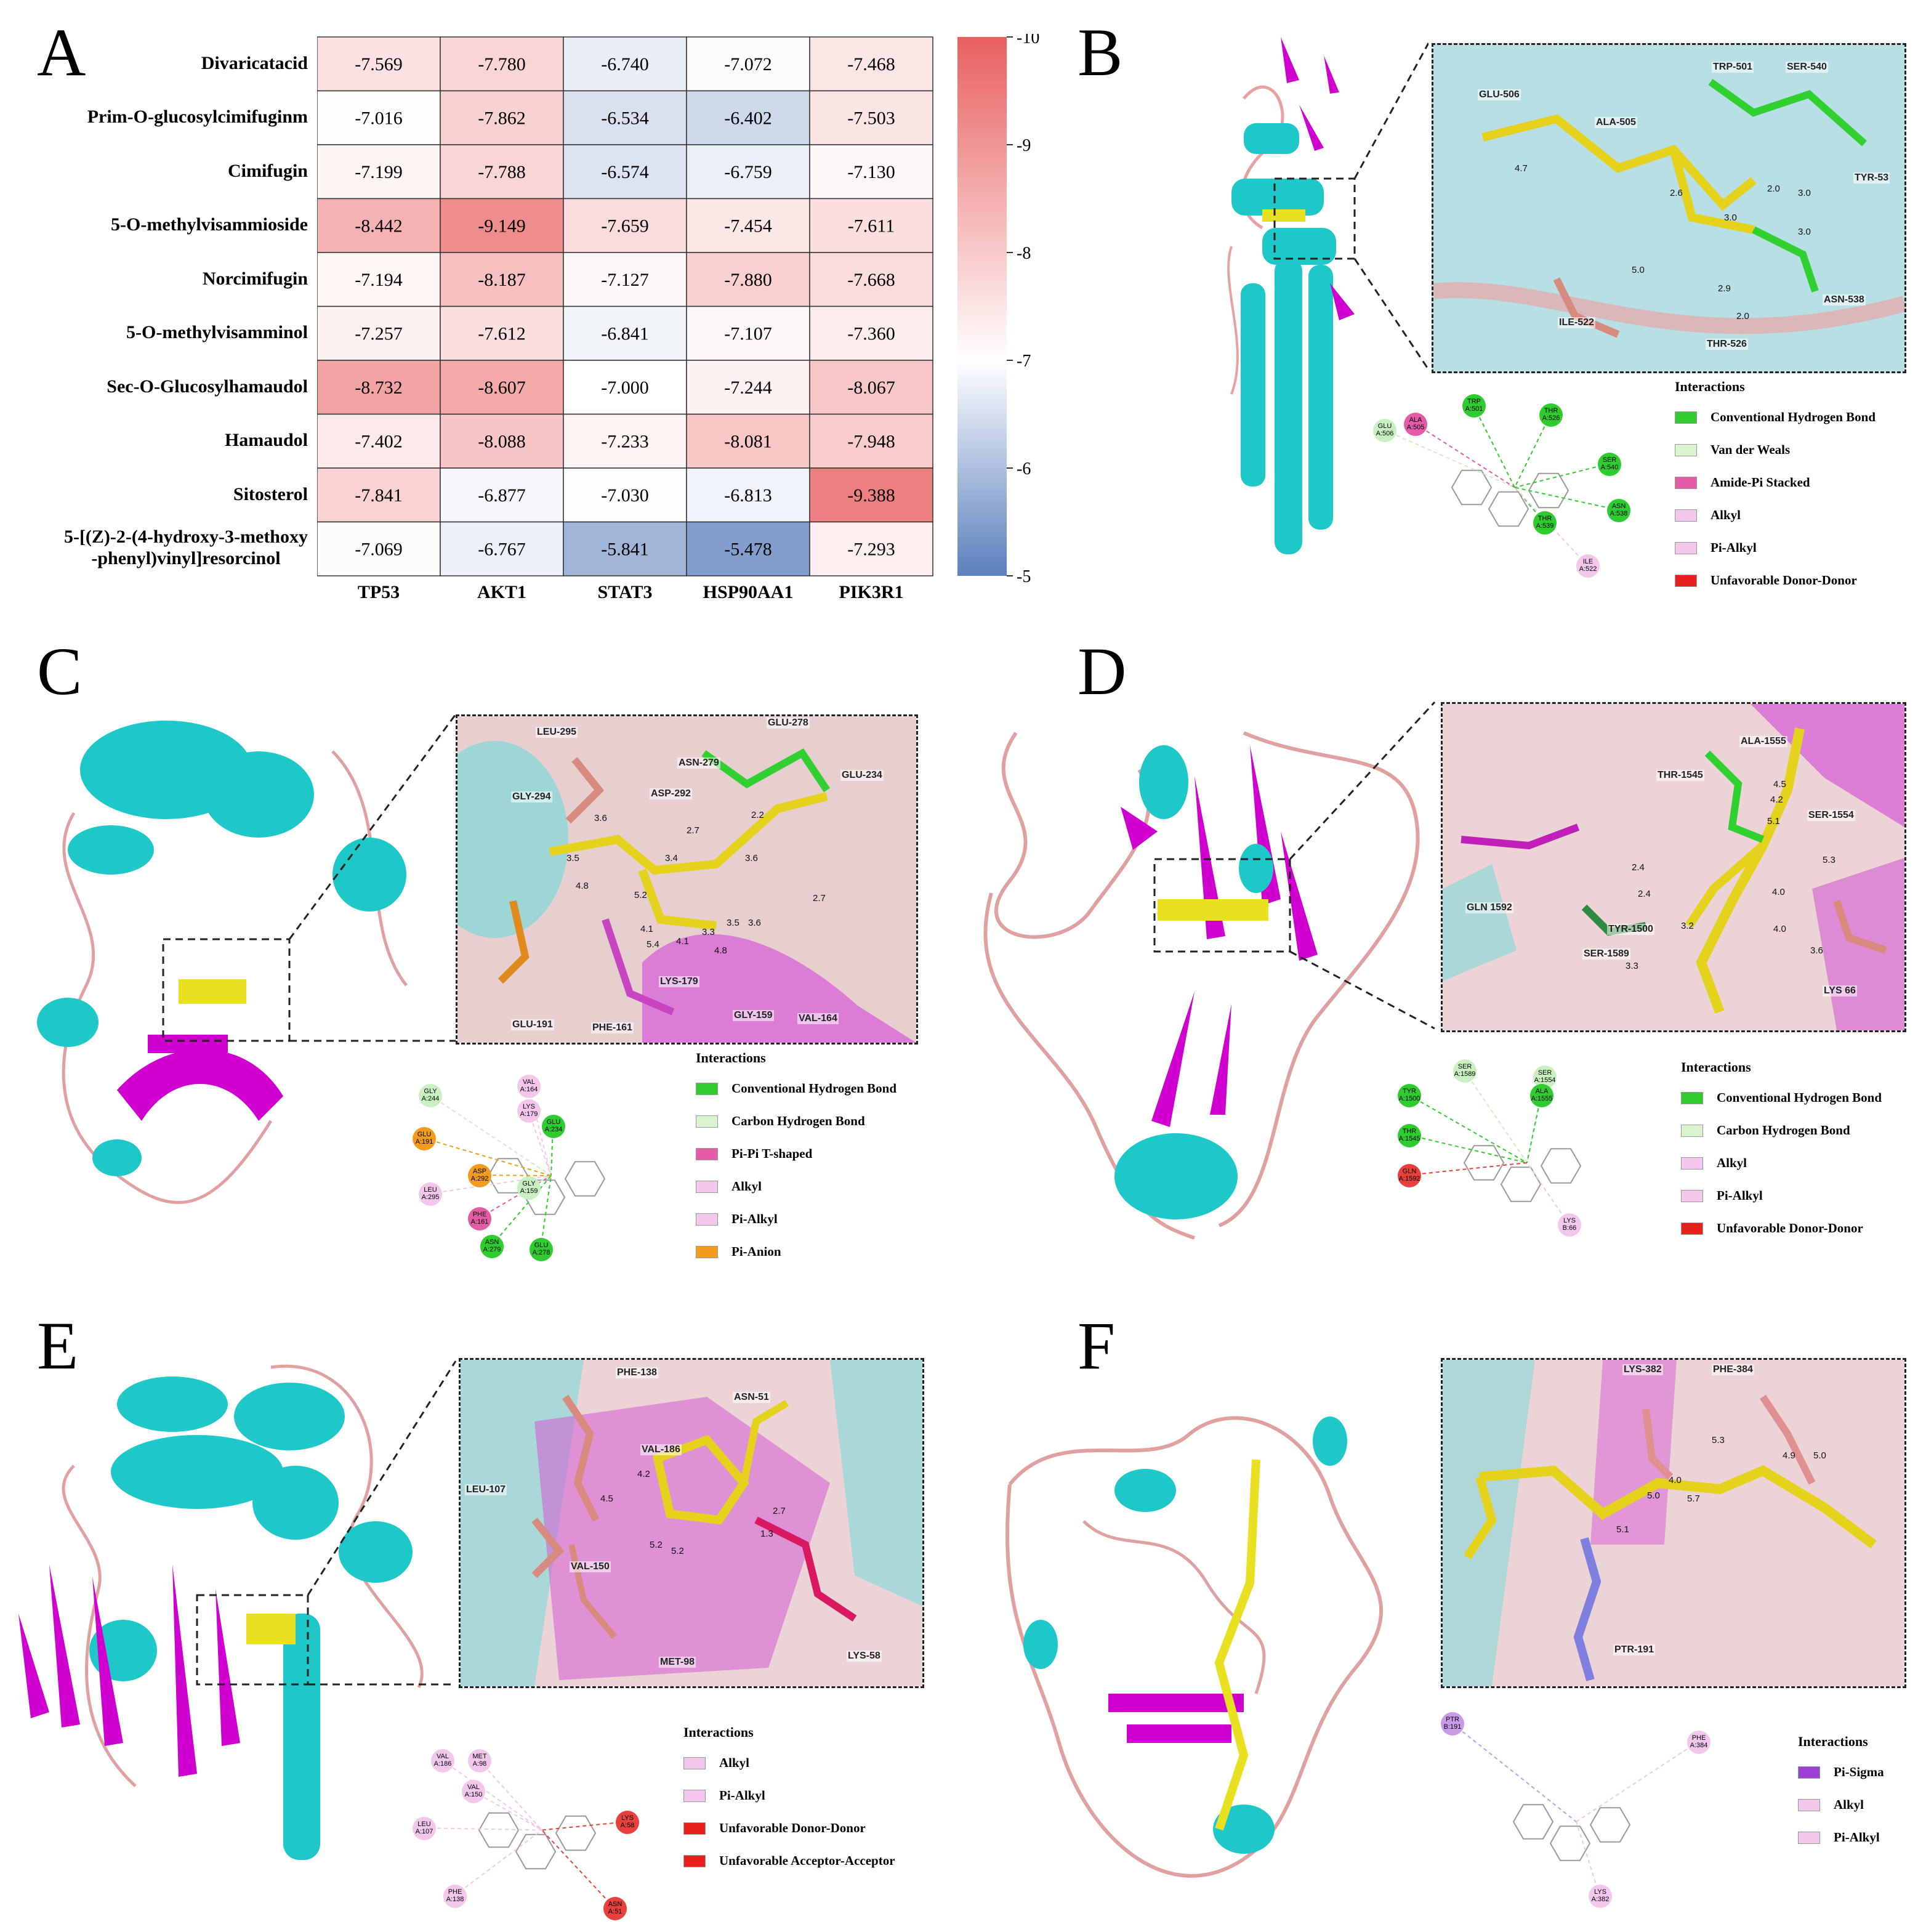  I want to click on panel-label-c: C, so click(60, 671).